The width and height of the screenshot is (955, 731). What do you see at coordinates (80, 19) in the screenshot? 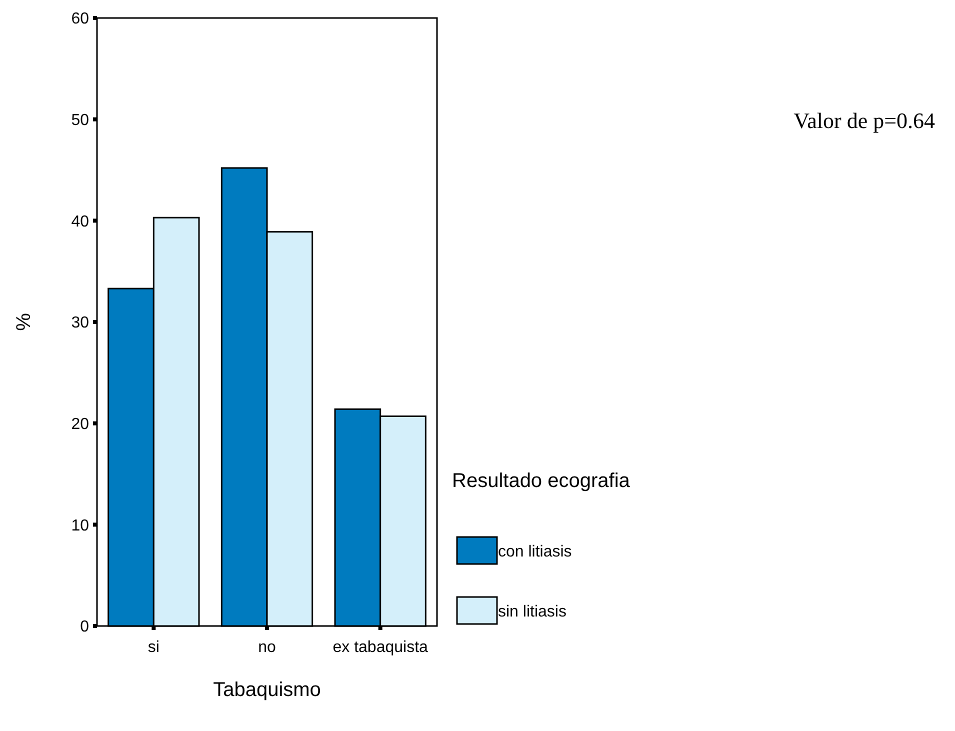
I see `y-tick-label: 60` at bounding box center [80, 19].